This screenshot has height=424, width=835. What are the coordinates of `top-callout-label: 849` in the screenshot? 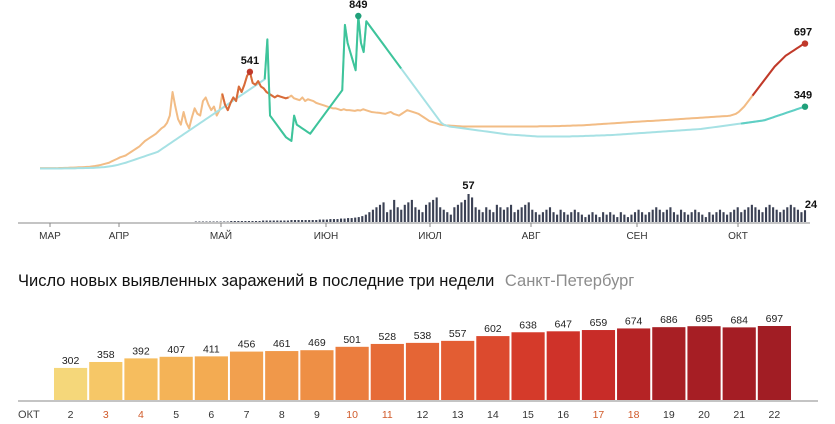 It's located at (358, 5).